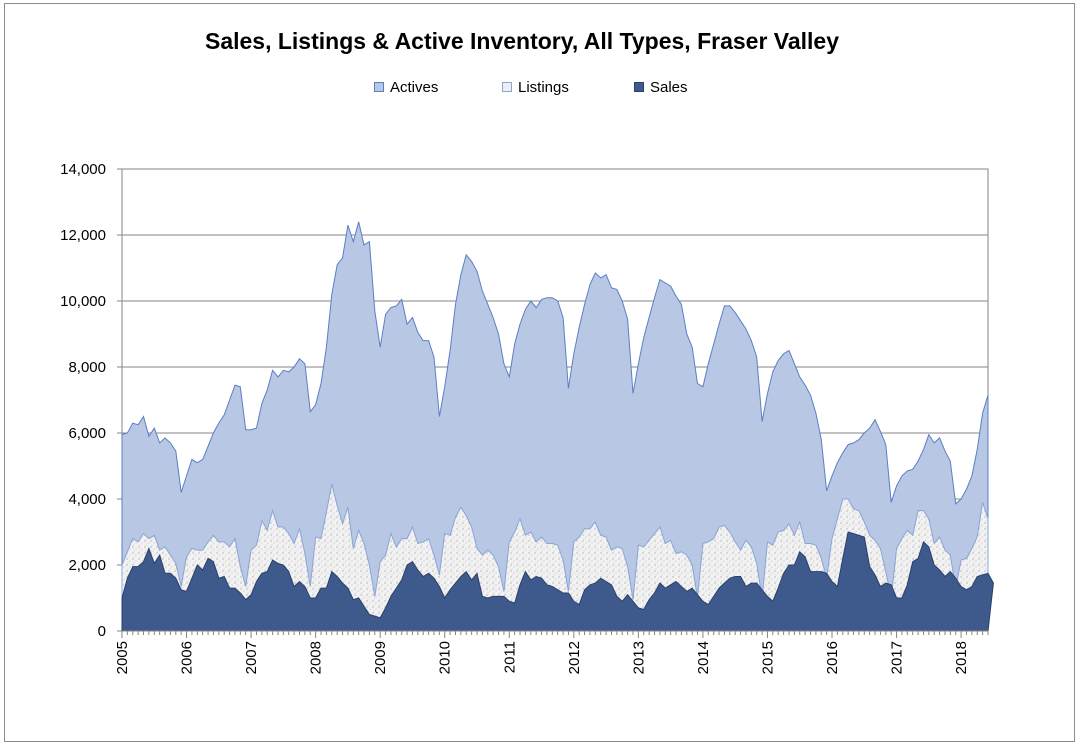 The width and height of the screenshot is (1081, 747). I want to click on y-tick-label-2000: 2,000, so click(87, 565).